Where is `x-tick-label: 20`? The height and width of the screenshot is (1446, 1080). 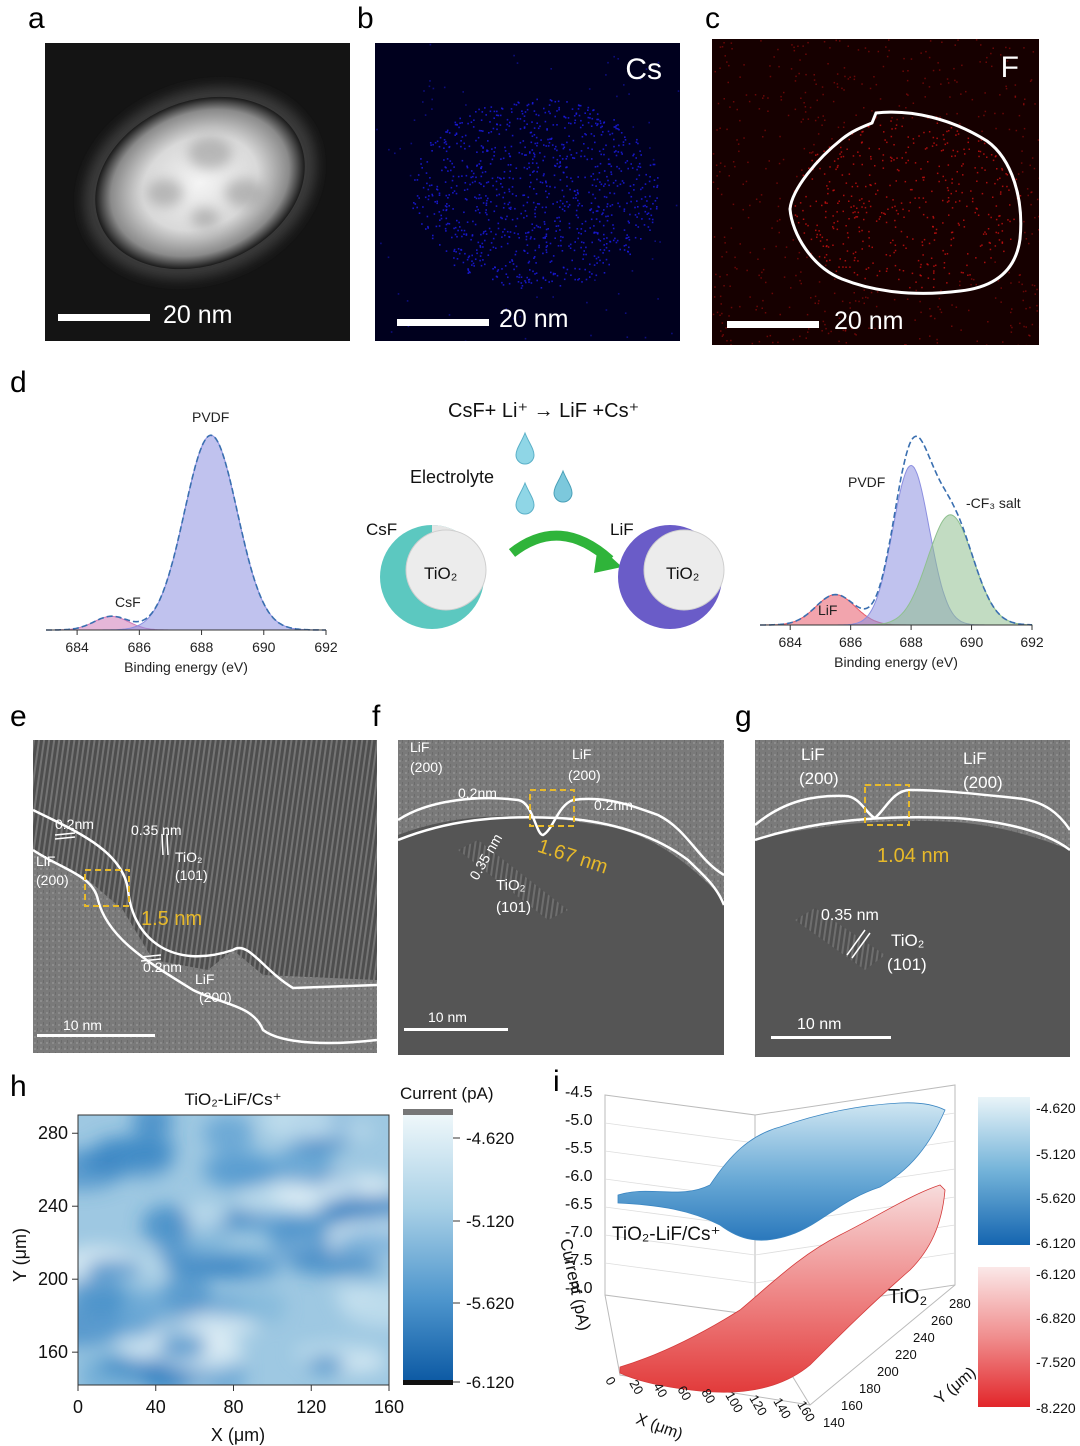 x-tick-label: 20 is located at coordinates (636, 1387).